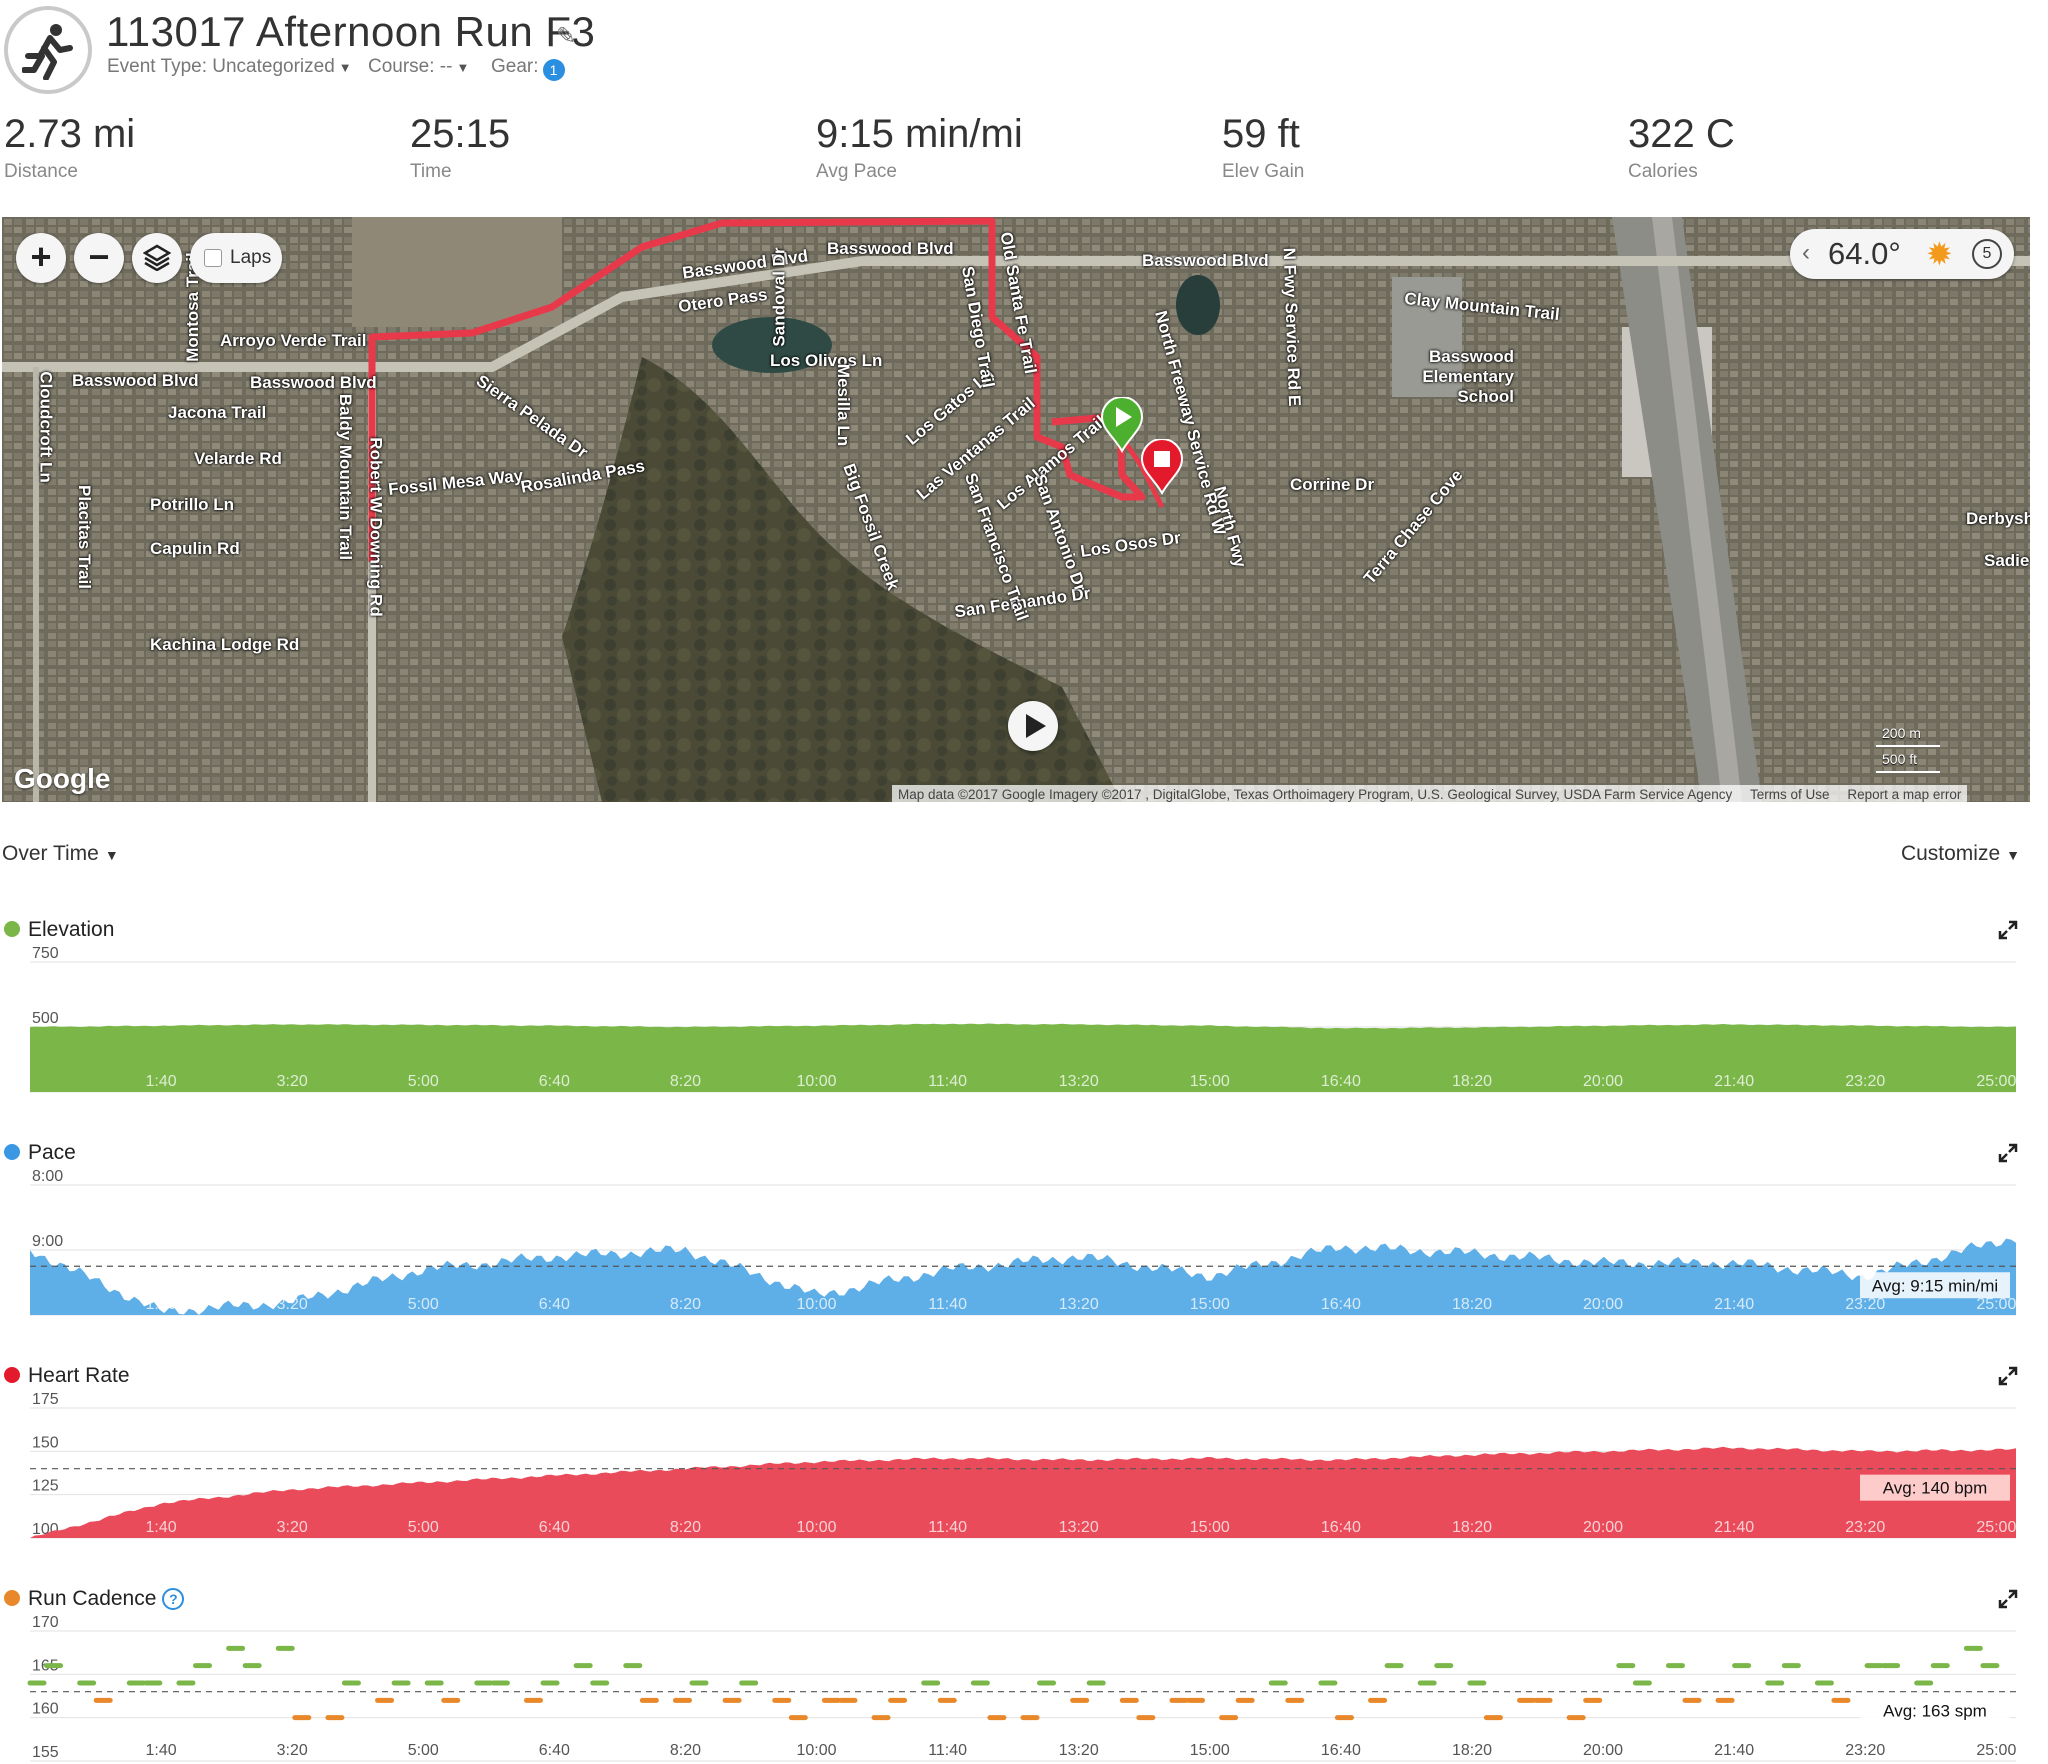 Image resolution: width=2048 pixels, height=1764 pixels. What do you see at coordinates (553, 70) in the screenshot?
I see `gear-count-badge: 1` at bounding box center [553, 70].